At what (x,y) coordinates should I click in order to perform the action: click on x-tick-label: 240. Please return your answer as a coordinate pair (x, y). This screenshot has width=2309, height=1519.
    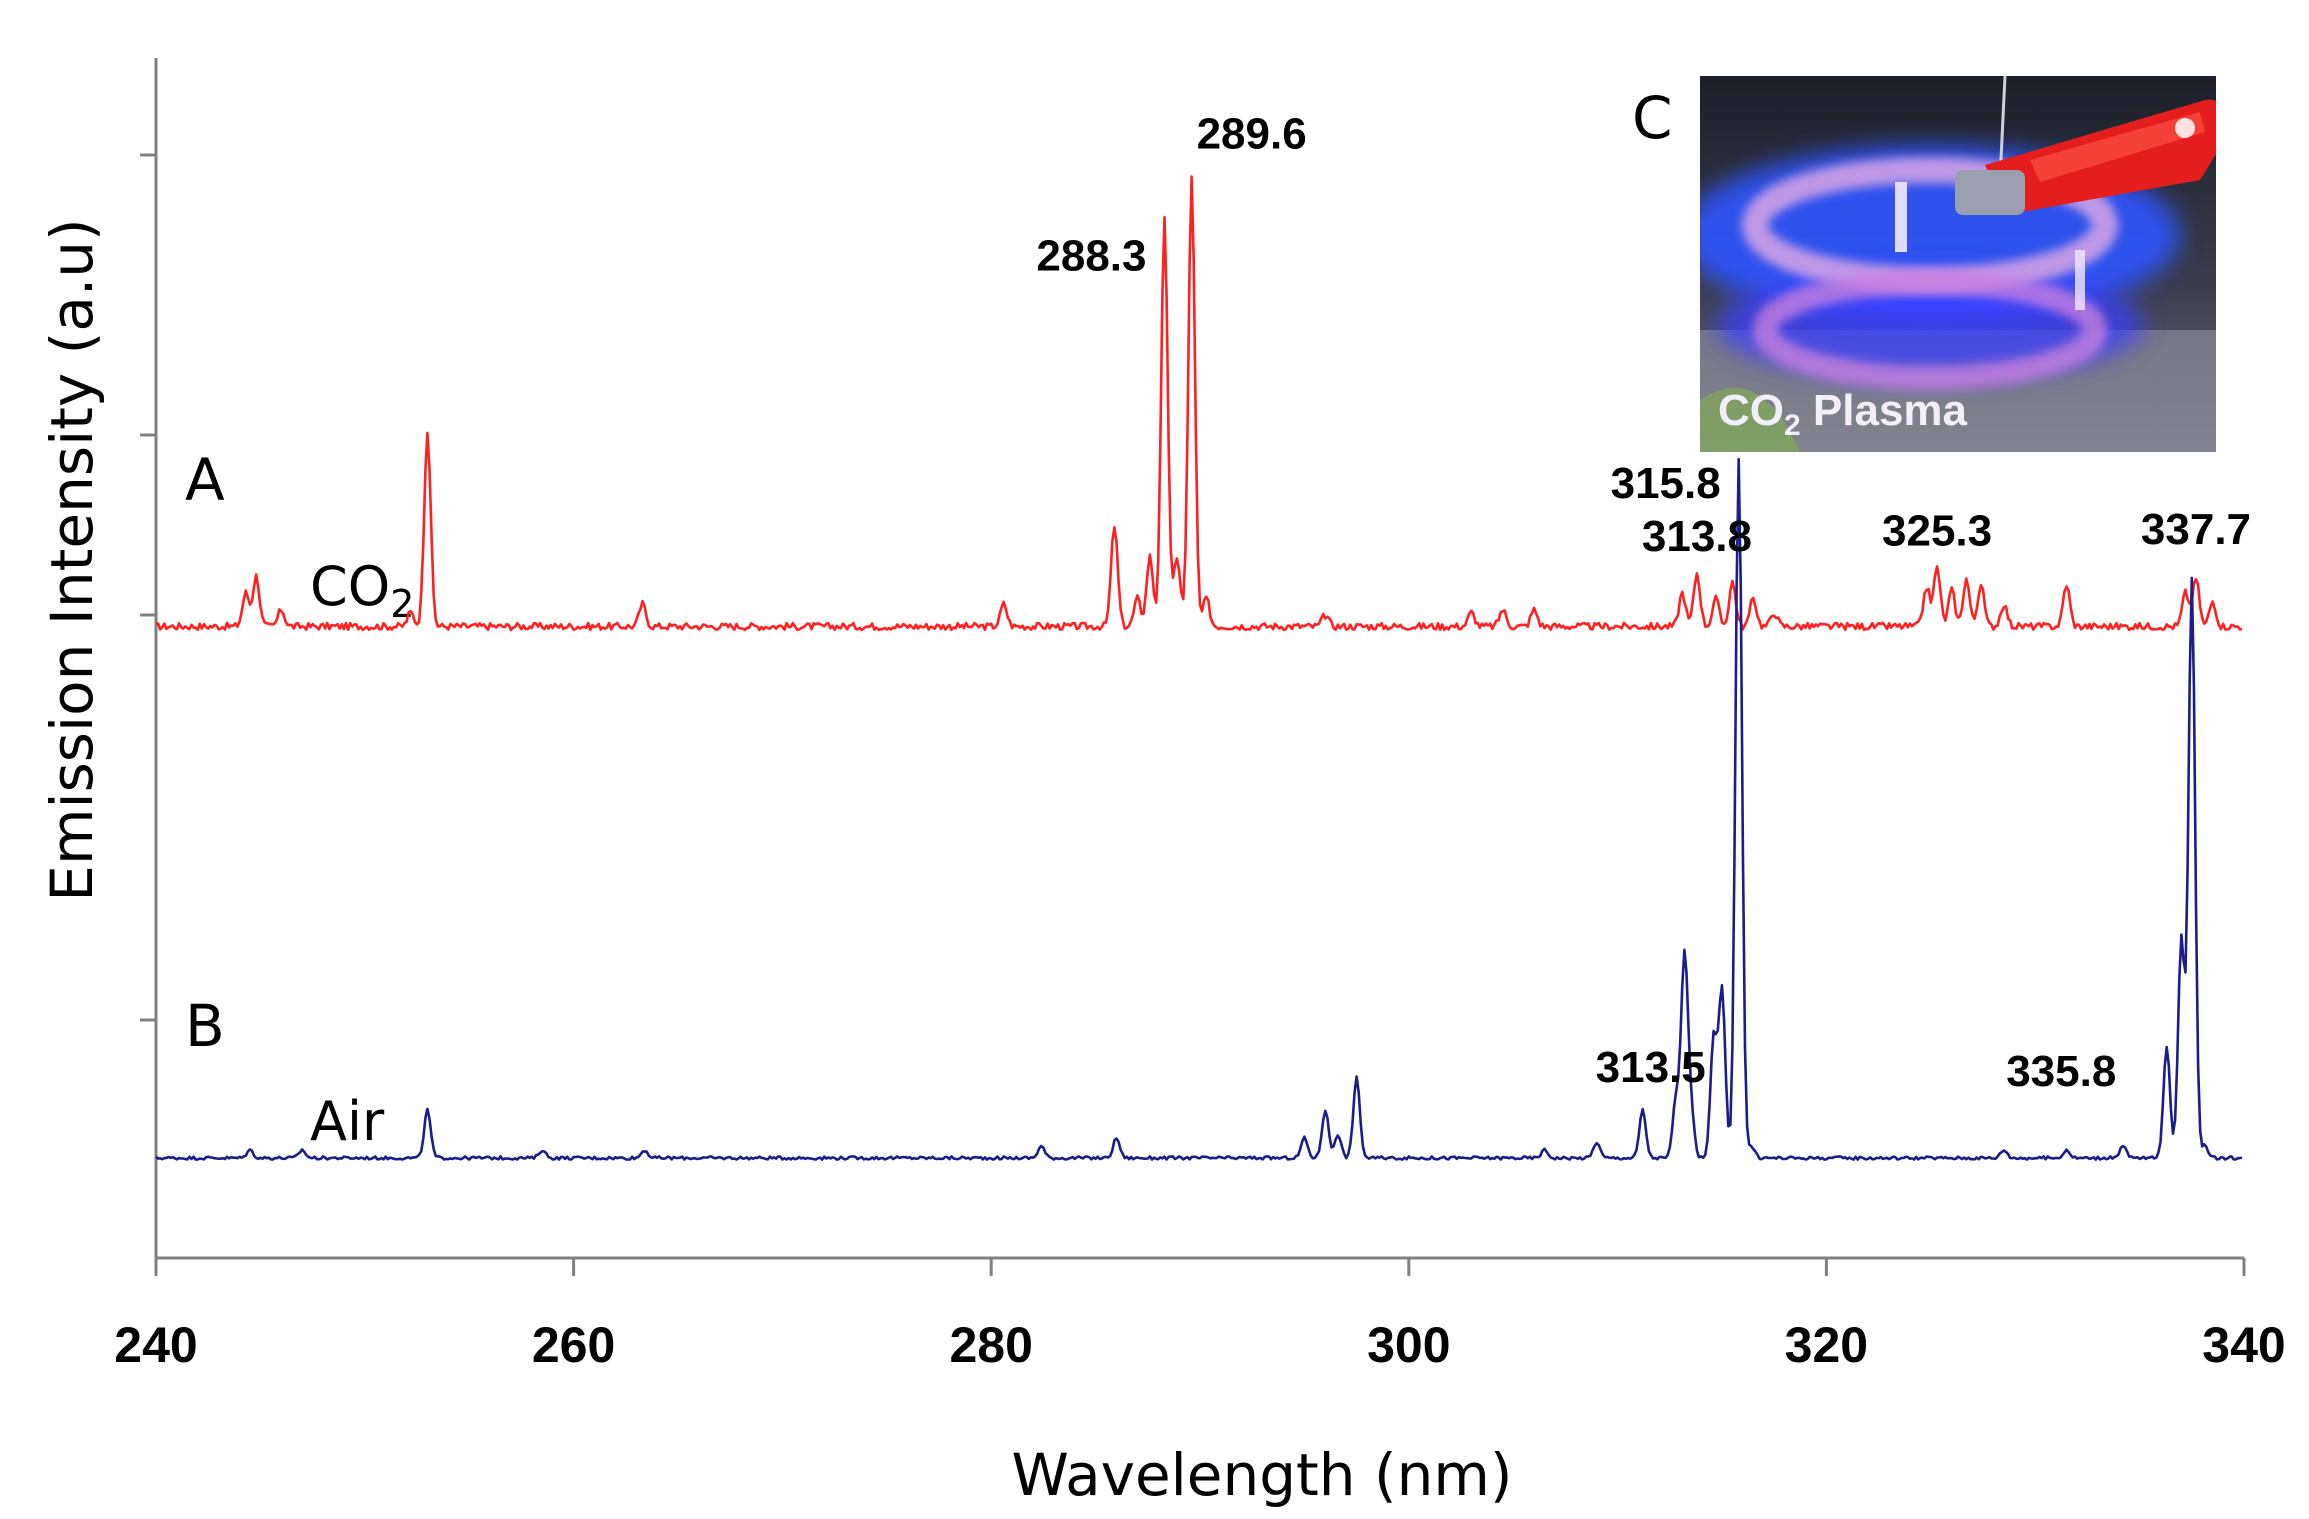
    Looking at the image, I should click on (155, 1345).